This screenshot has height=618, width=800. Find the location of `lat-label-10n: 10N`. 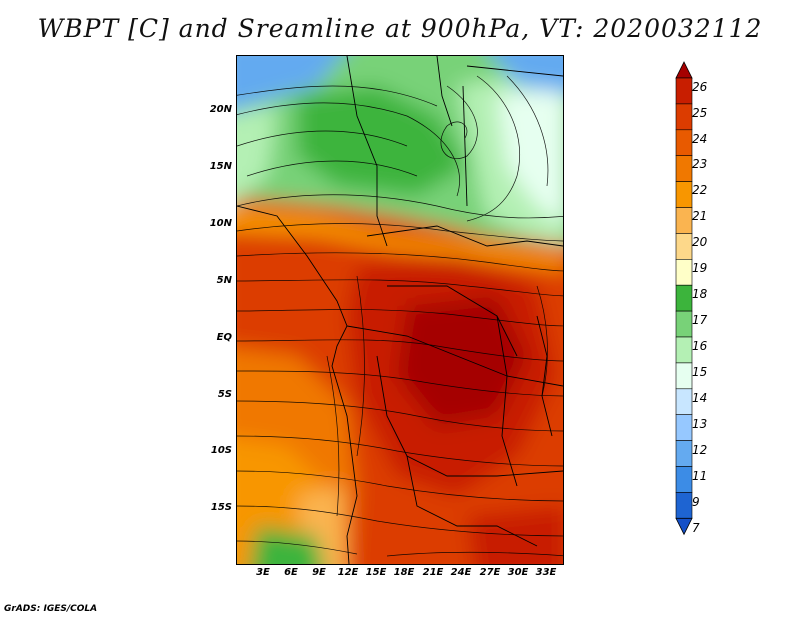

lat-label-10n: 10N is located at coordinates (220, 223).